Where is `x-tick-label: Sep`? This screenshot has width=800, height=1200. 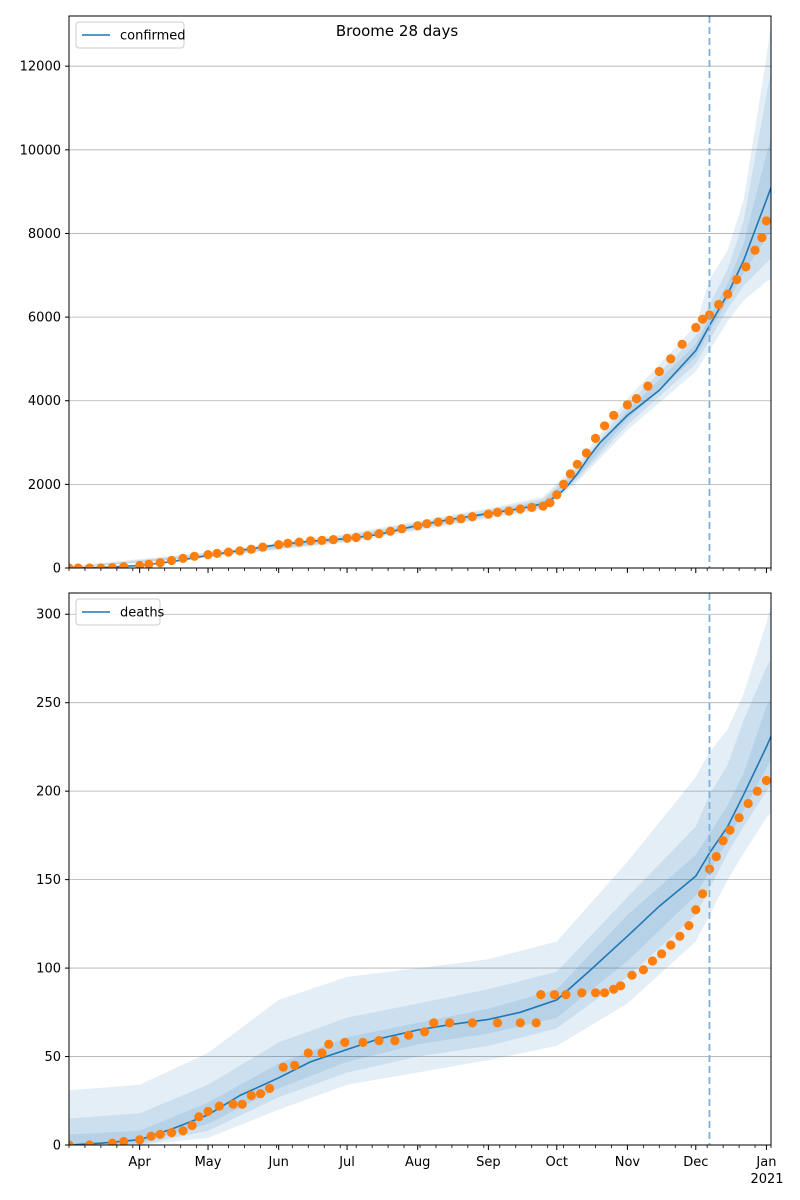 x-tick-label: Sep is located at coordinates (488, 1162).